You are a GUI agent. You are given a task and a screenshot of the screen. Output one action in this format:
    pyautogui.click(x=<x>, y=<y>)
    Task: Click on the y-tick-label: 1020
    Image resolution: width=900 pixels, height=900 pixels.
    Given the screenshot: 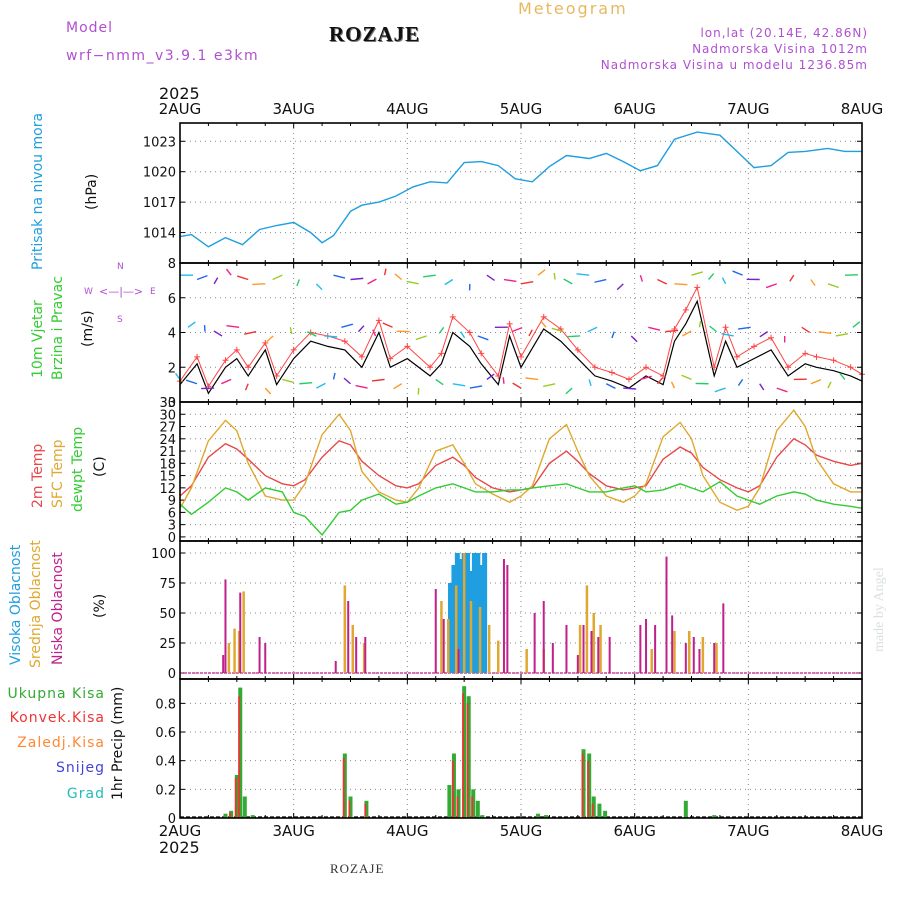 What is the action you would take?
    pyautogui.click(x=159, y=173)
    